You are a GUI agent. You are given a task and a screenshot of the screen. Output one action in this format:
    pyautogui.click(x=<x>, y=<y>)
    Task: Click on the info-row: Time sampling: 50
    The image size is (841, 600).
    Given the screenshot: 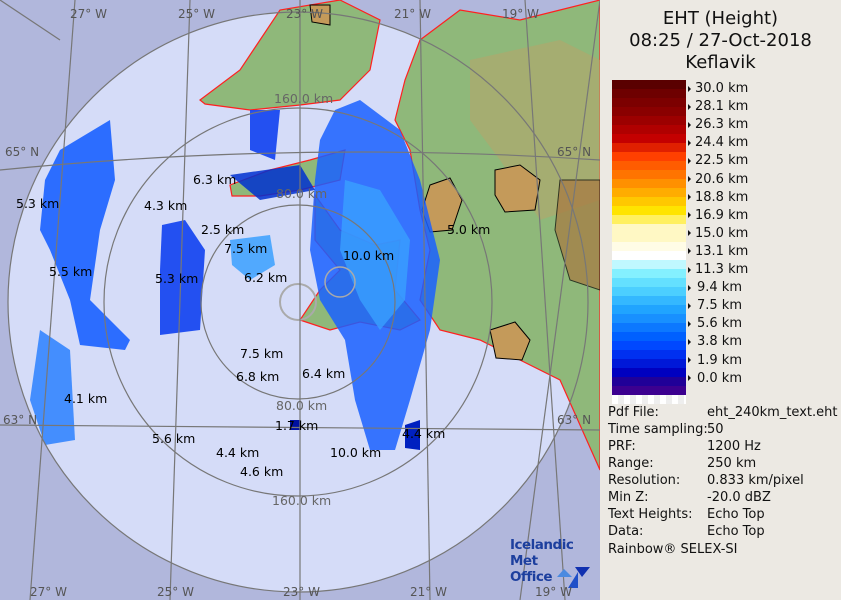 What is the action you would take?
    pyautogui.click(x=722, y=429)
    